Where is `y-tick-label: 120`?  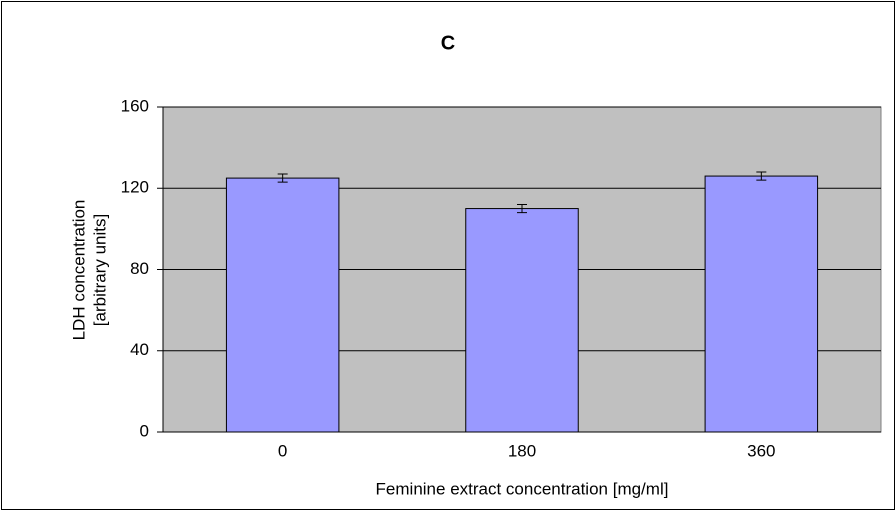 y-tick-label: 120 is located at coordinates (135, 187).